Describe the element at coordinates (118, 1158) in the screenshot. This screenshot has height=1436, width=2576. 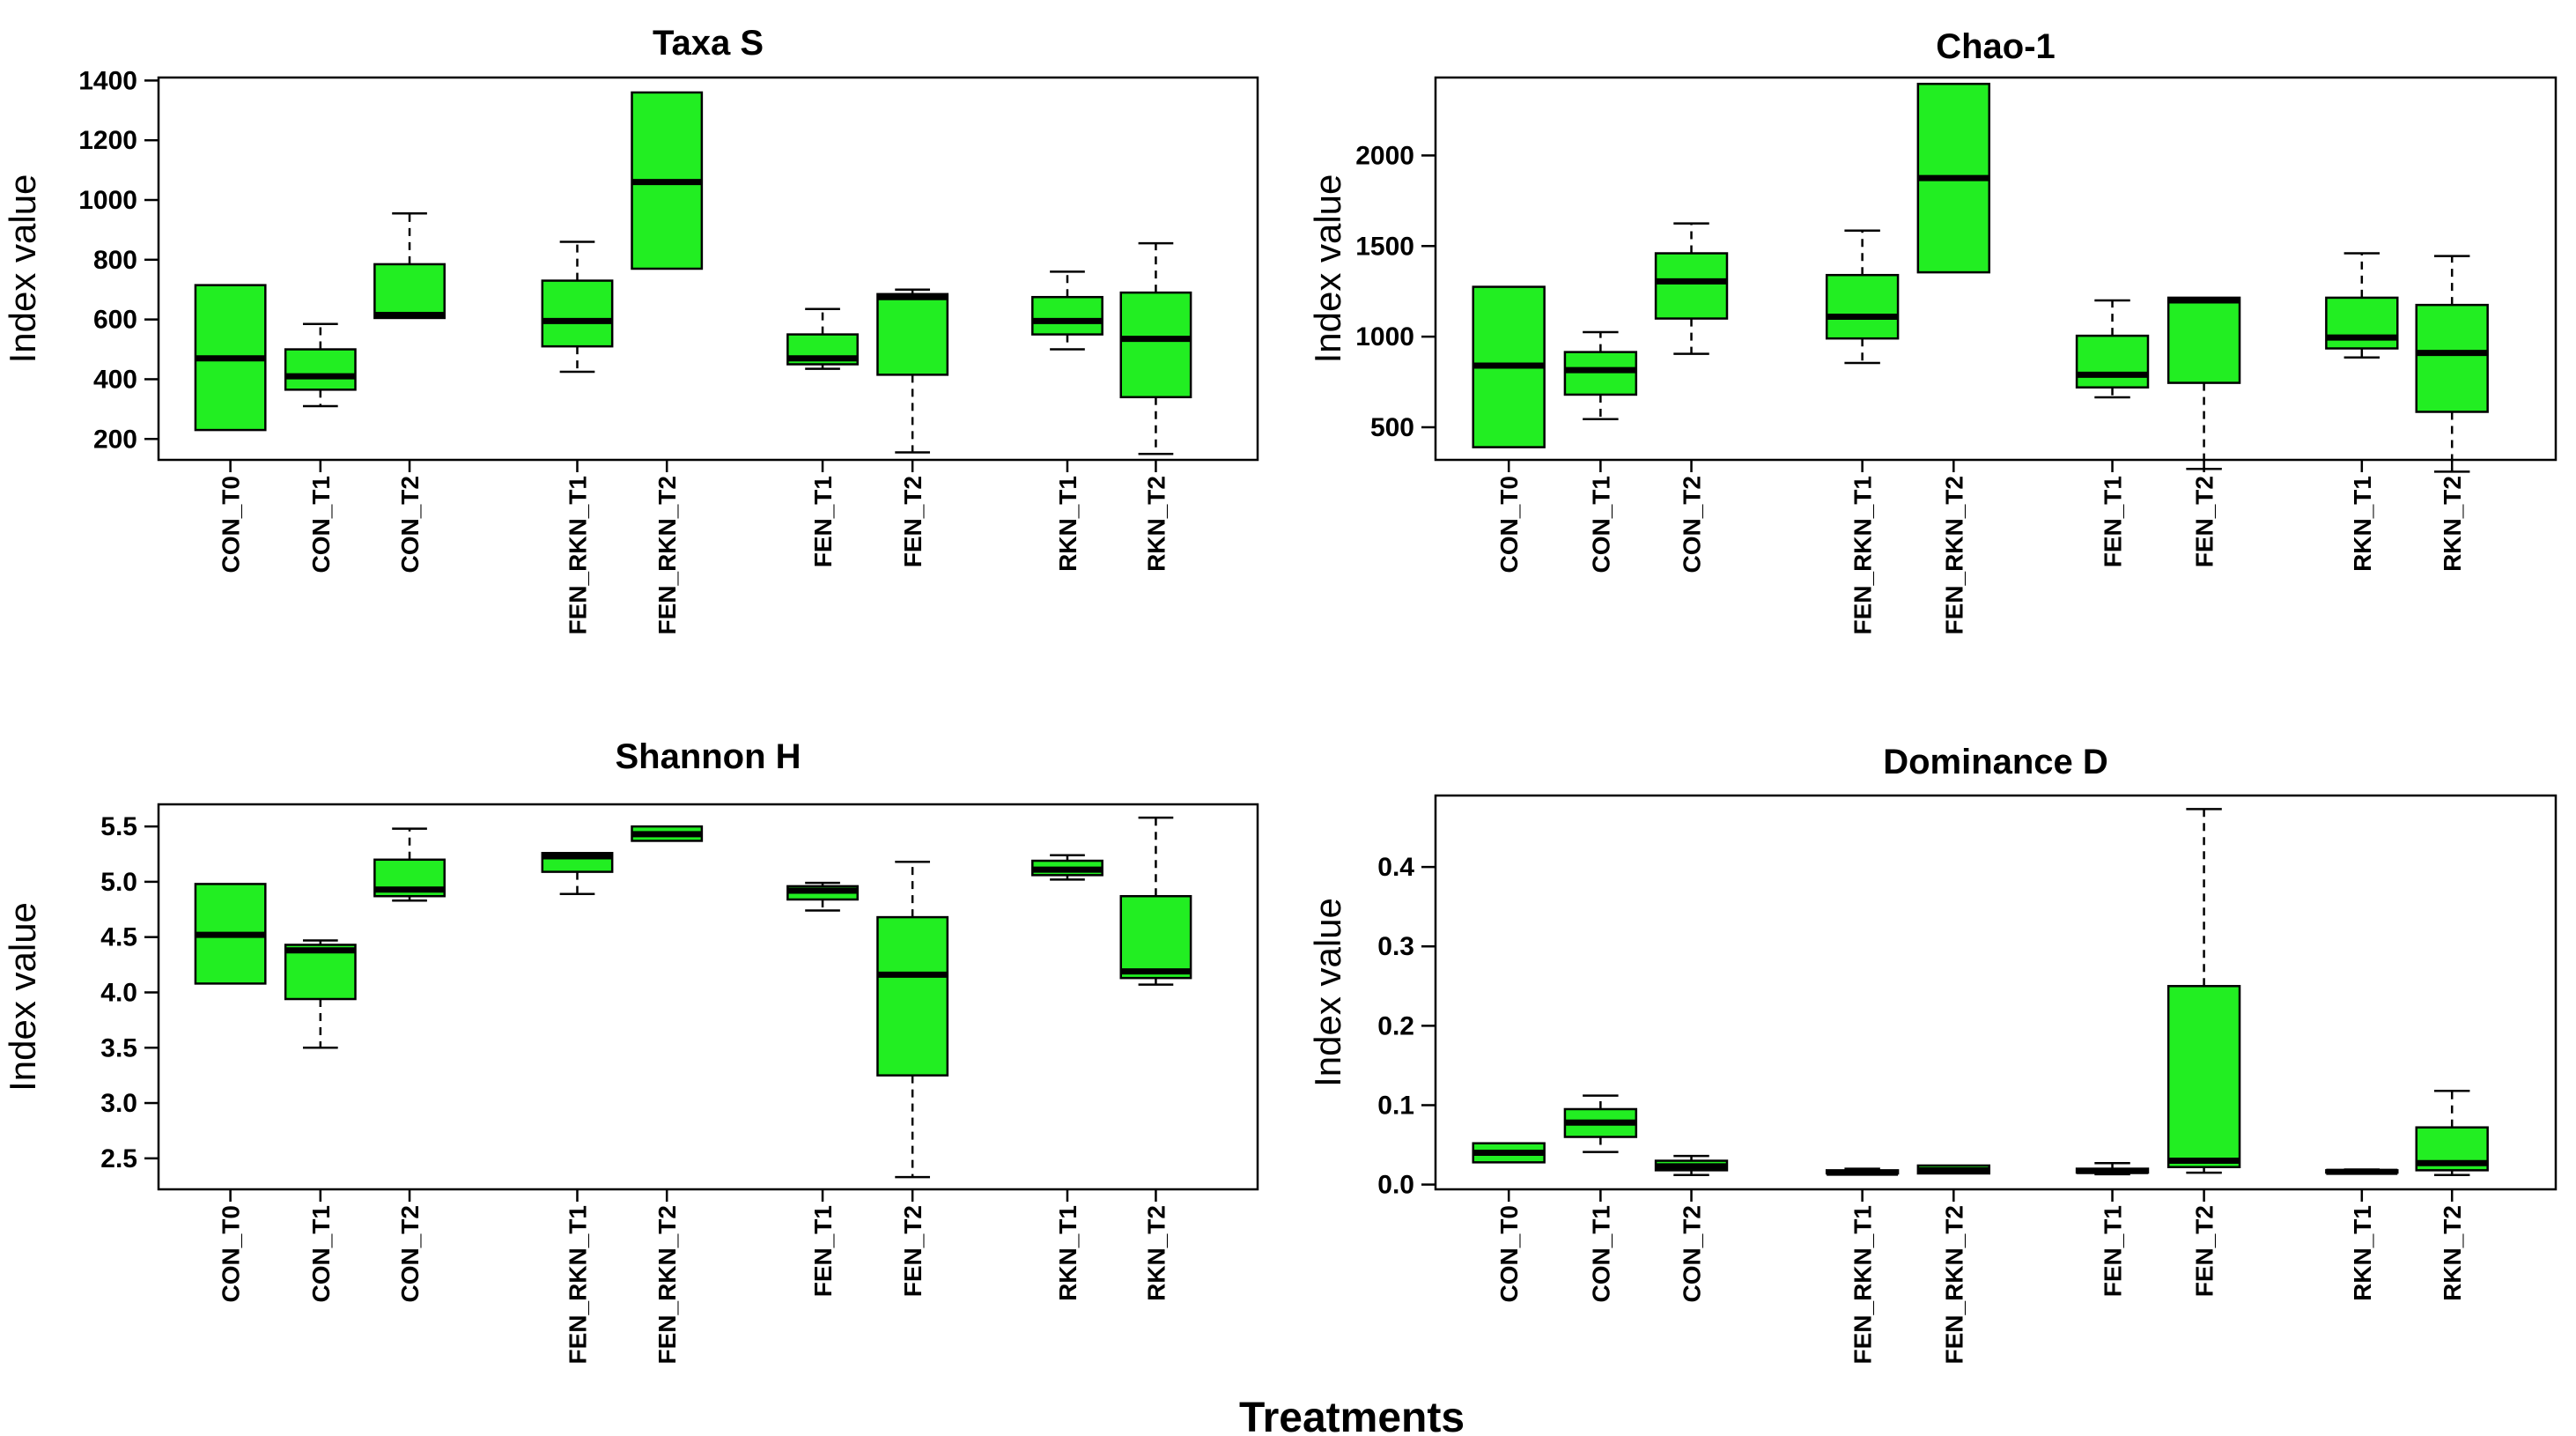
I see `y-tick-label: 2.5` at that location.